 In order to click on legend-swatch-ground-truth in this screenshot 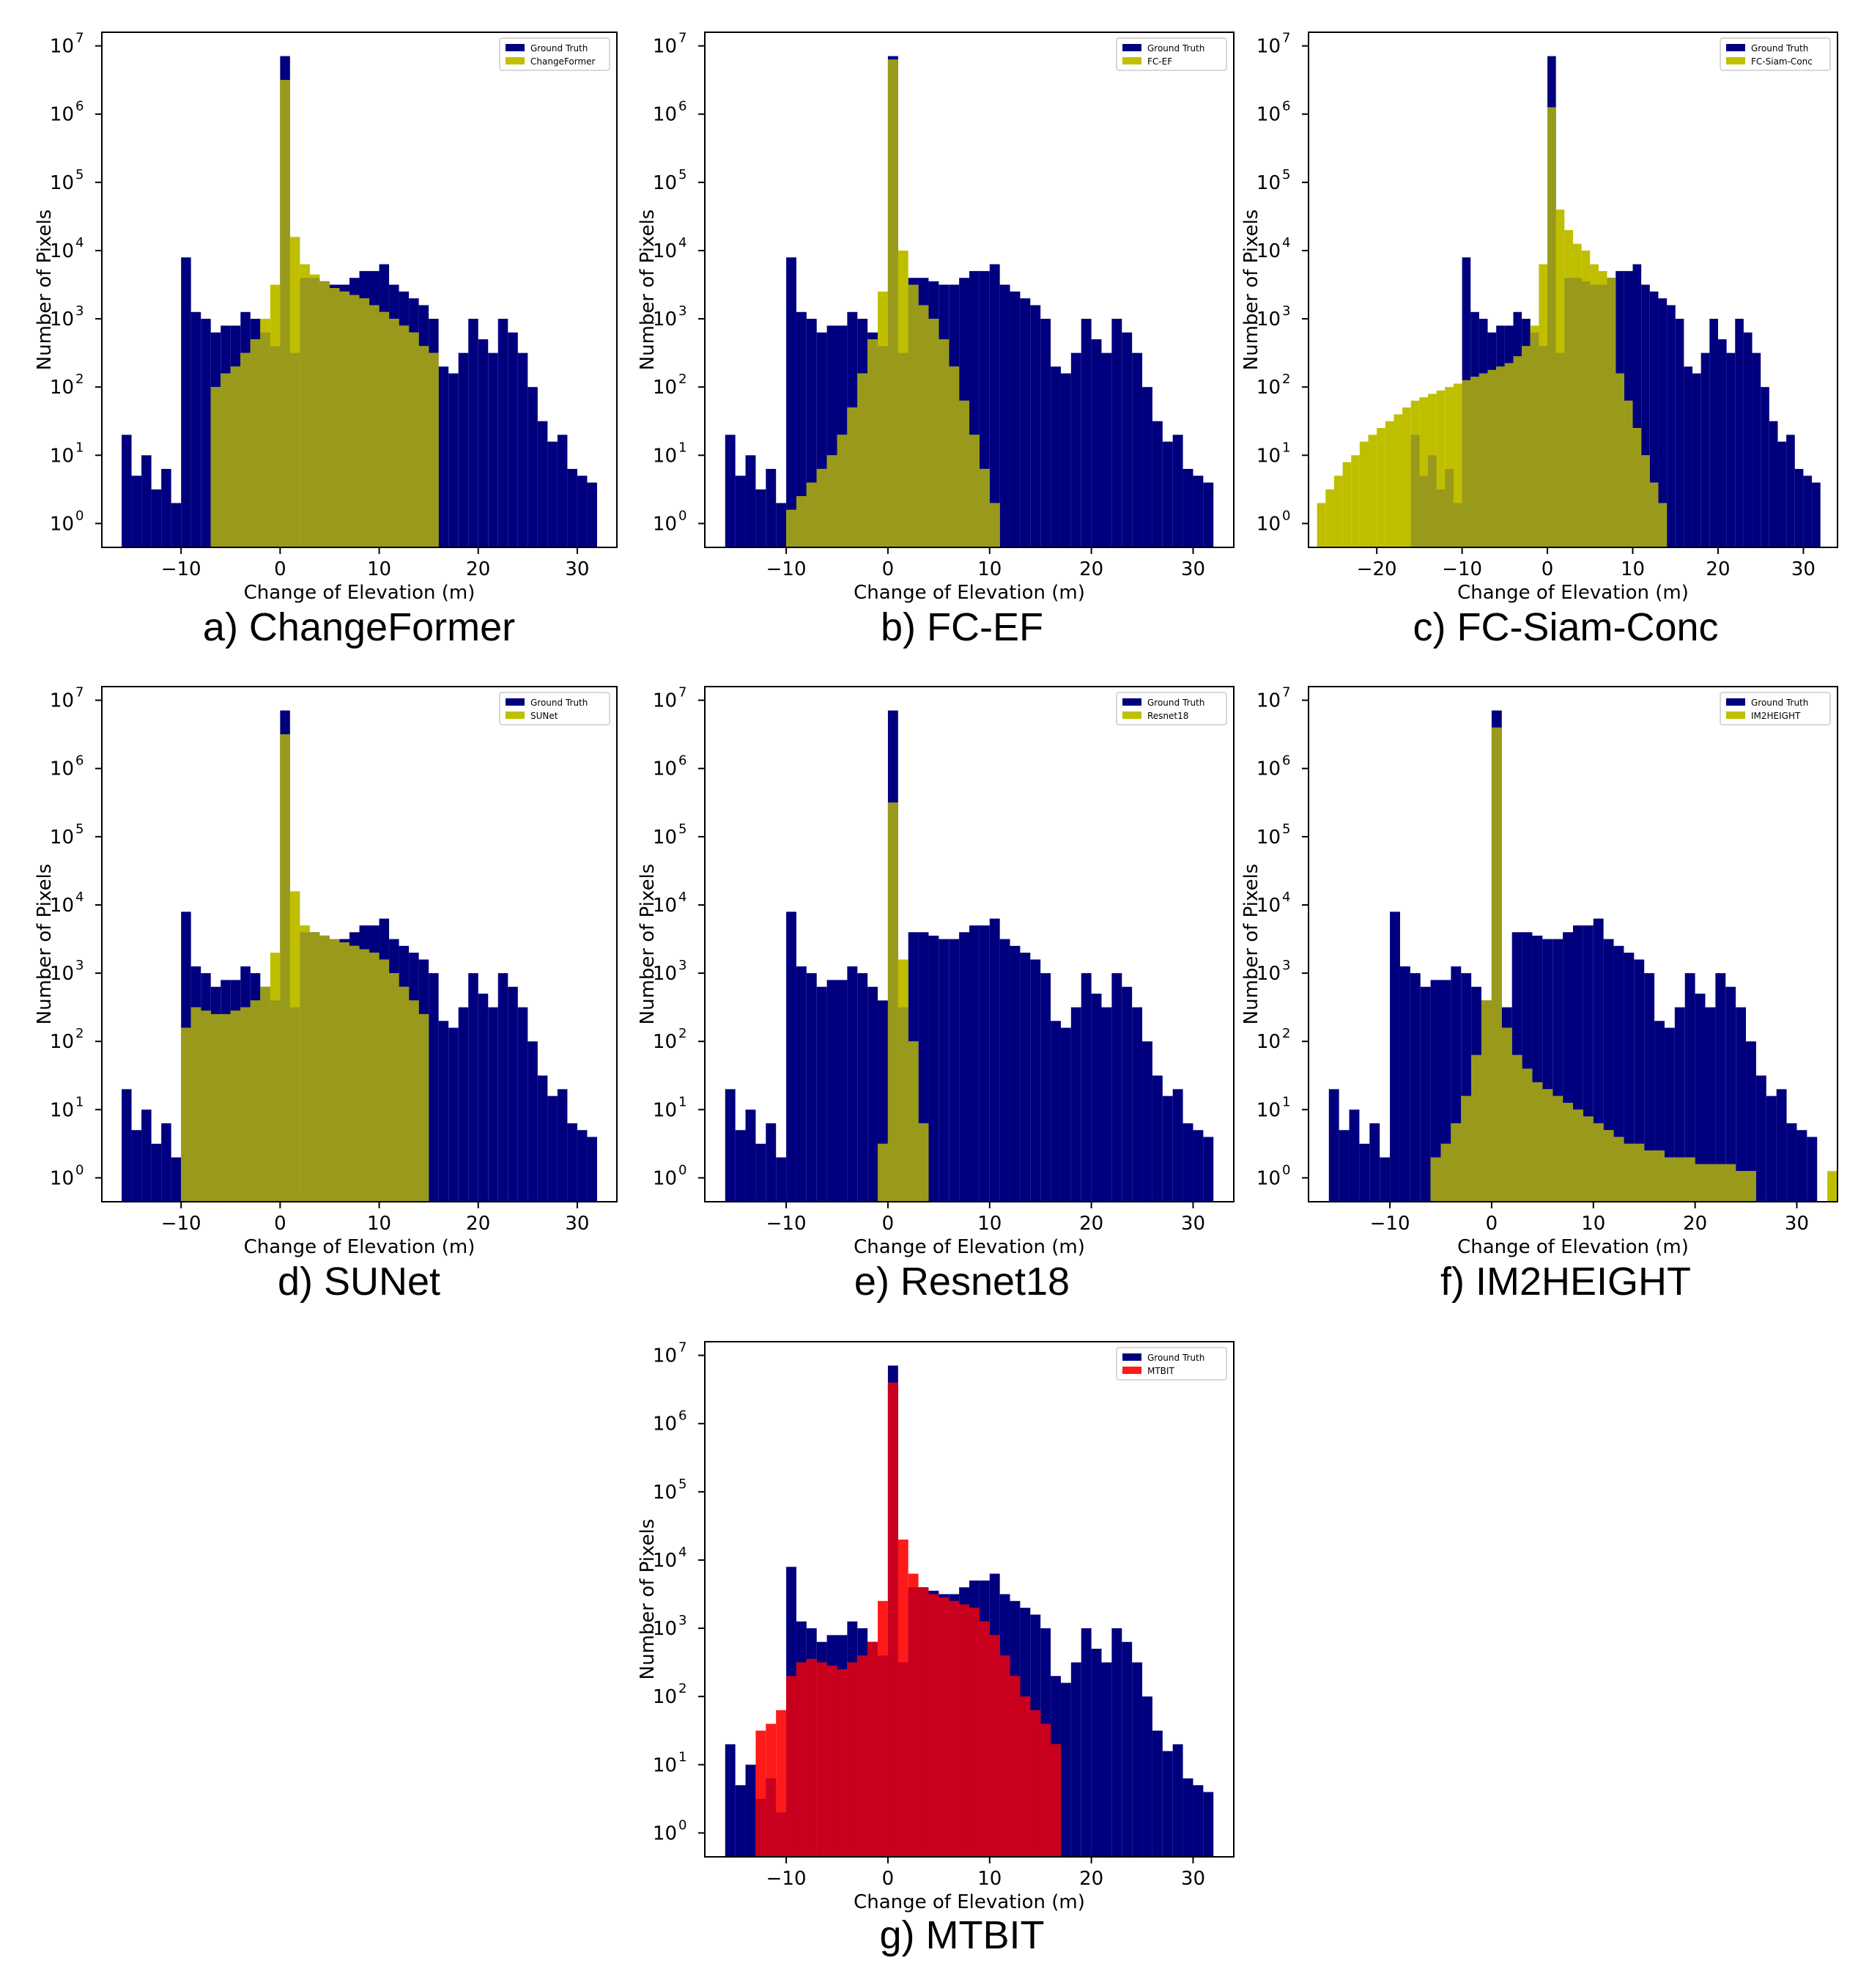, I will do `click(1132, 702)`.